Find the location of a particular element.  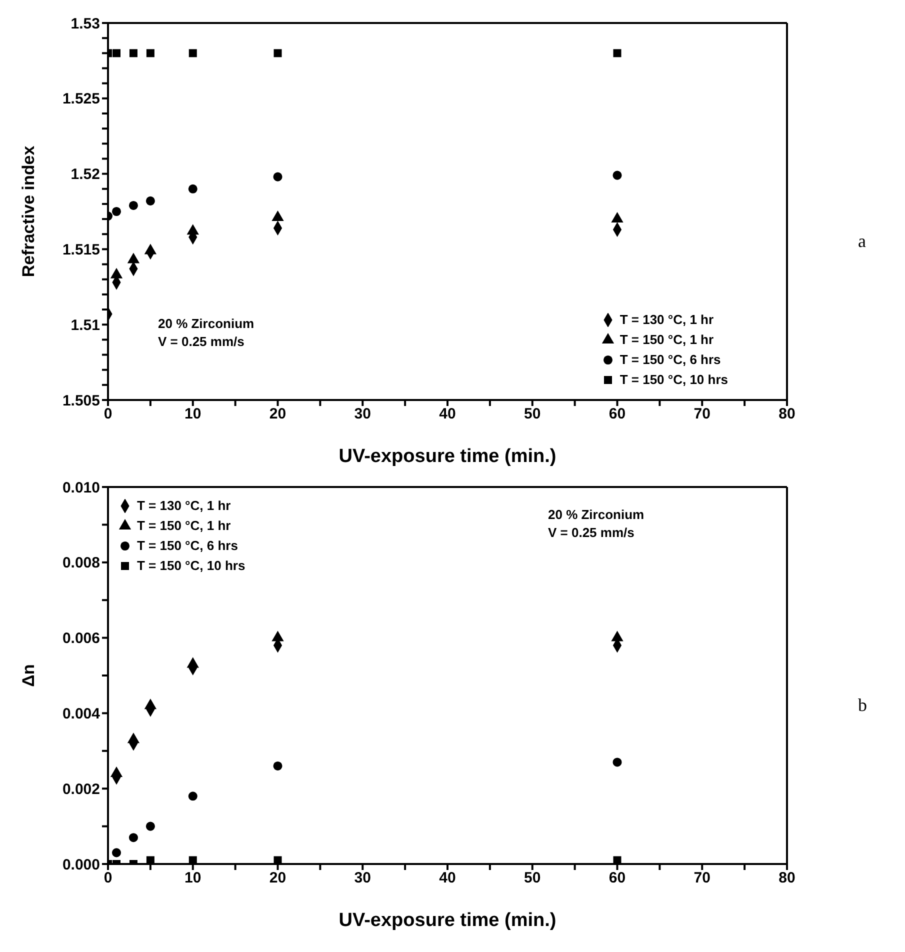

y-tick-label: 0.006 is located at coordinates (81, 639).